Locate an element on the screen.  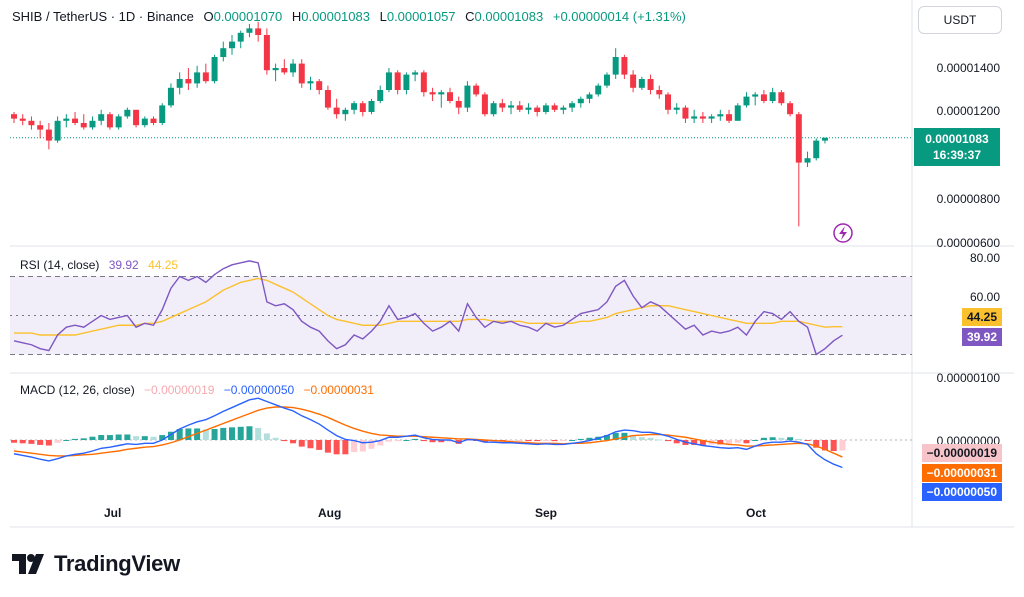
x-tick-aug: Aug is located at coordinates (330, 513).